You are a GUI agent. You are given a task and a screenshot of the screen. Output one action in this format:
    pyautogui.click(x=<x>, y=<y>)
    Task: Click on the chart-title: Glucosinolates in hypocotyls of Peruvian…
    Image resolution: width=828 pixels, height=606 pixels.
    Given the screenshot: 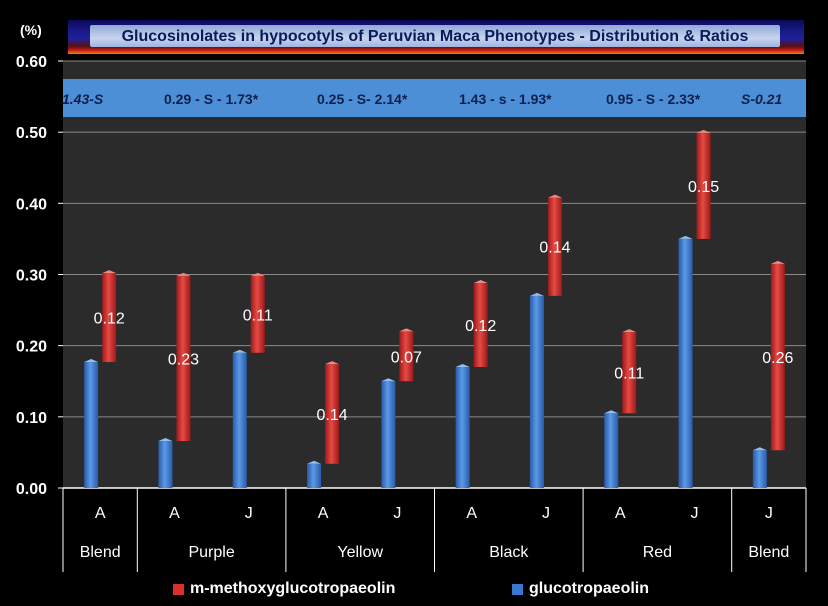 What is the action you would take?
    pyautogui.click(x=435, y=36)
    